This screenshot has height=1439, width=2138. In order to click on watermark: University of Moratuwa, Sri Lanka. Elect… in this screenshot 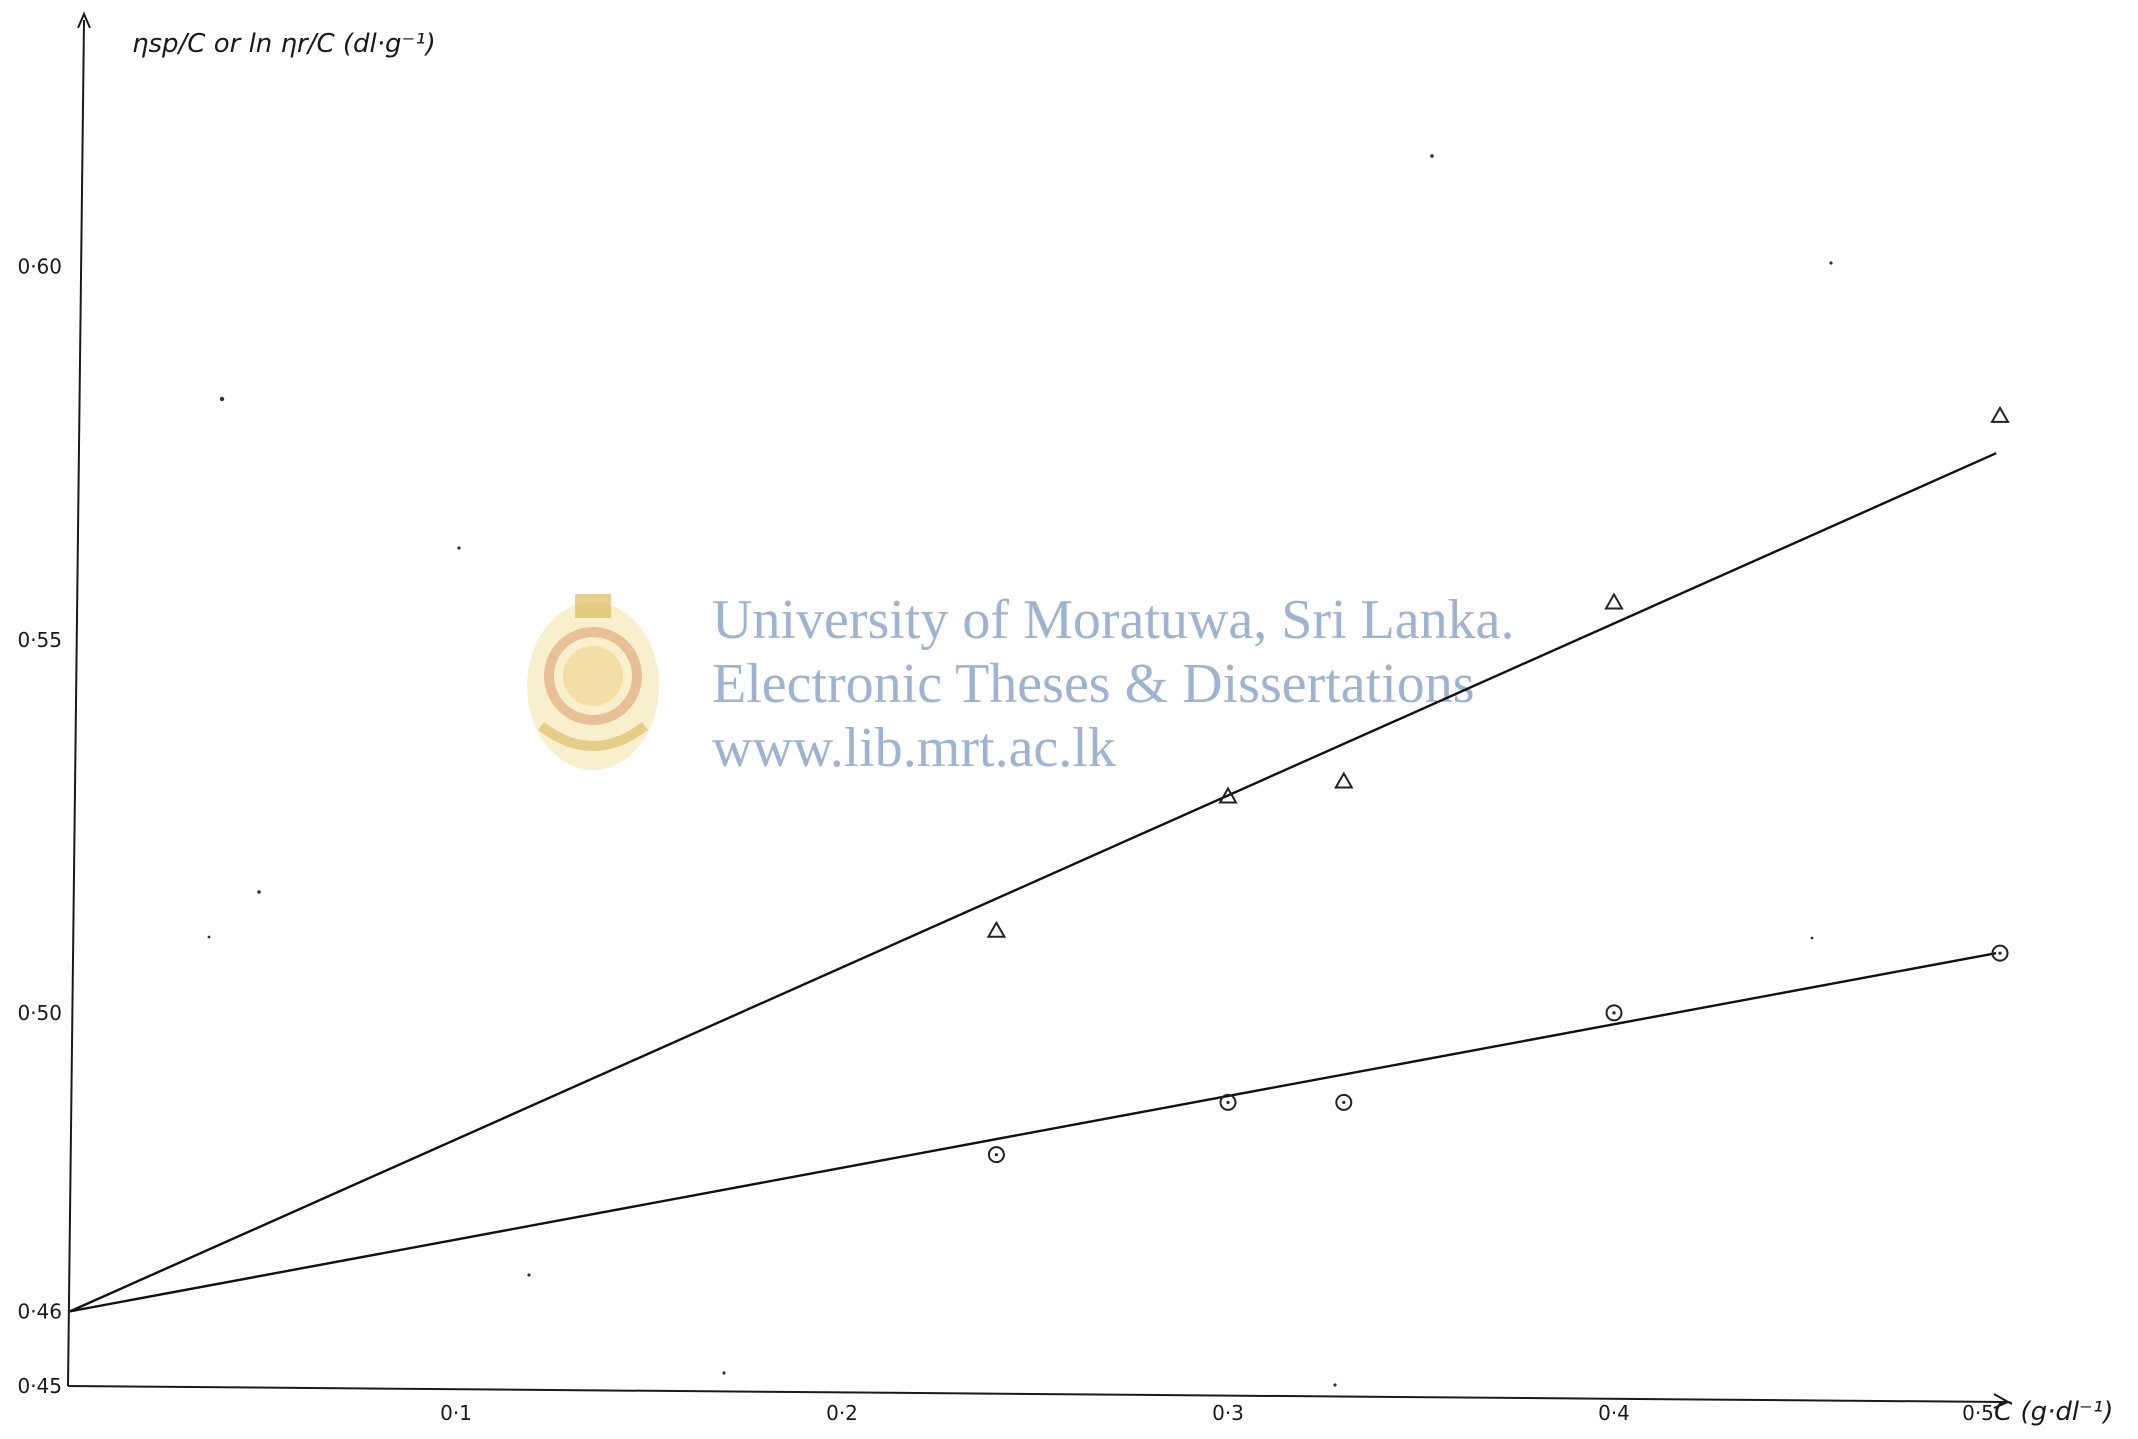, I will do `click(1113, 684)`.